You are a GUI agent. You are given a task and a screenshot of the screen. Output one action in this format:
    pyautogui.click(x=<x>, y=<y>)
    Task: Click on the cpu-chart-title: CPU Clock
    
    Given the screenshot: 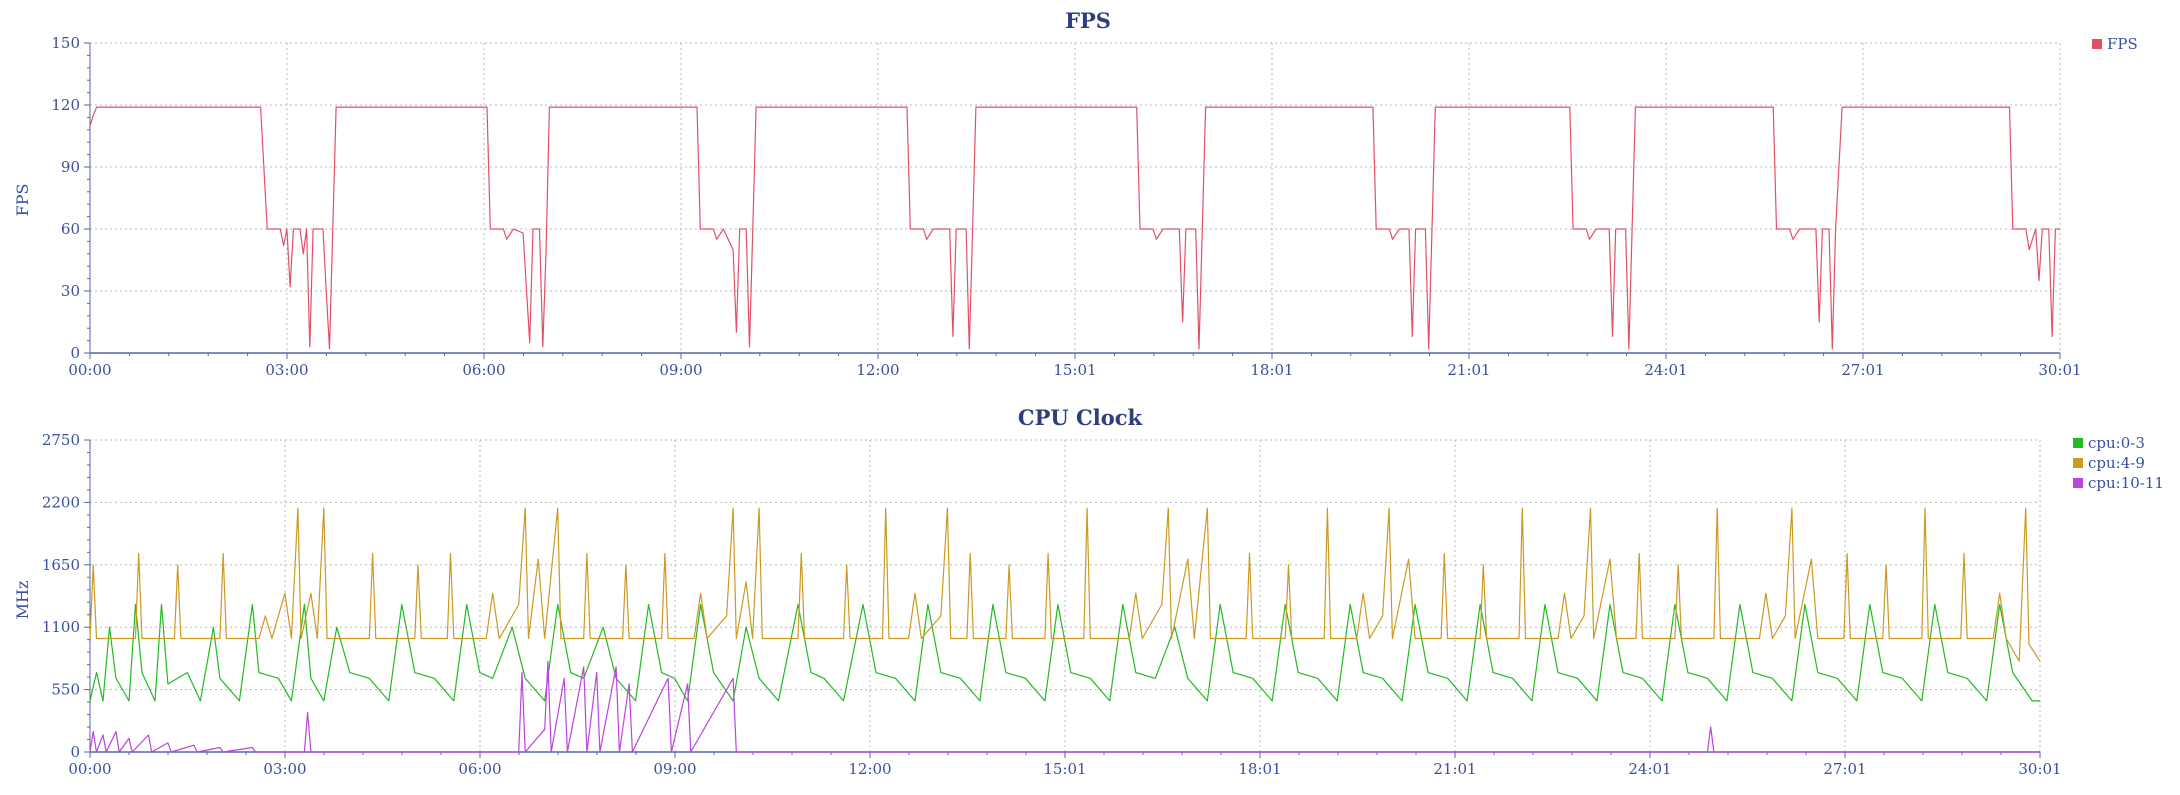 What is the action you would take?
    pyautogui.click(x=1080, y=417)
    